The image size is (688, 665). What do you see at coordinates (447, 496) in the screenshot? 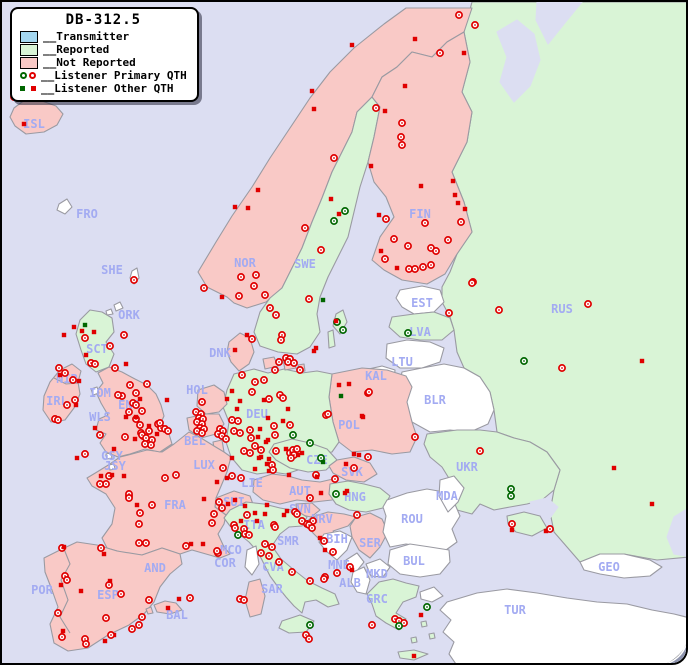
I see `country-label-mda: MDA` at bounding box center [447, 496].